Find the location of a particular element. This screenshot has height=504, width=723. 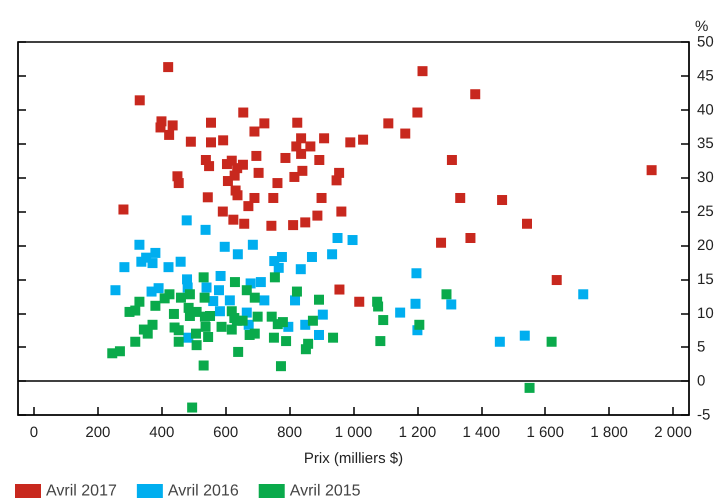

x-tick-label: 1 000 is located at coordinates (353, 432).